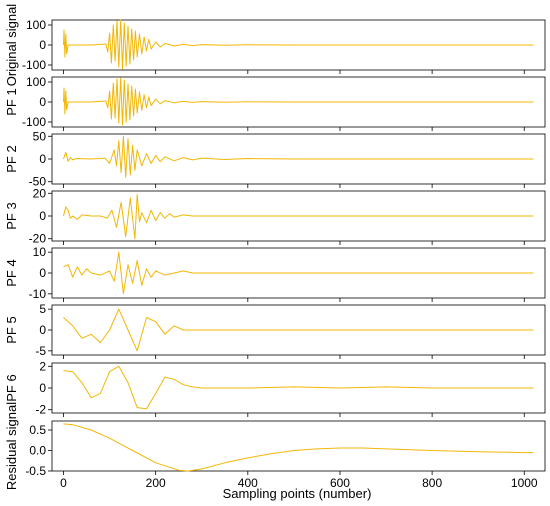  What do you see at coordinates (37, 451) in the screenshot?
I see `y-tick-label: 0.0` at bounding box center [37, 451].